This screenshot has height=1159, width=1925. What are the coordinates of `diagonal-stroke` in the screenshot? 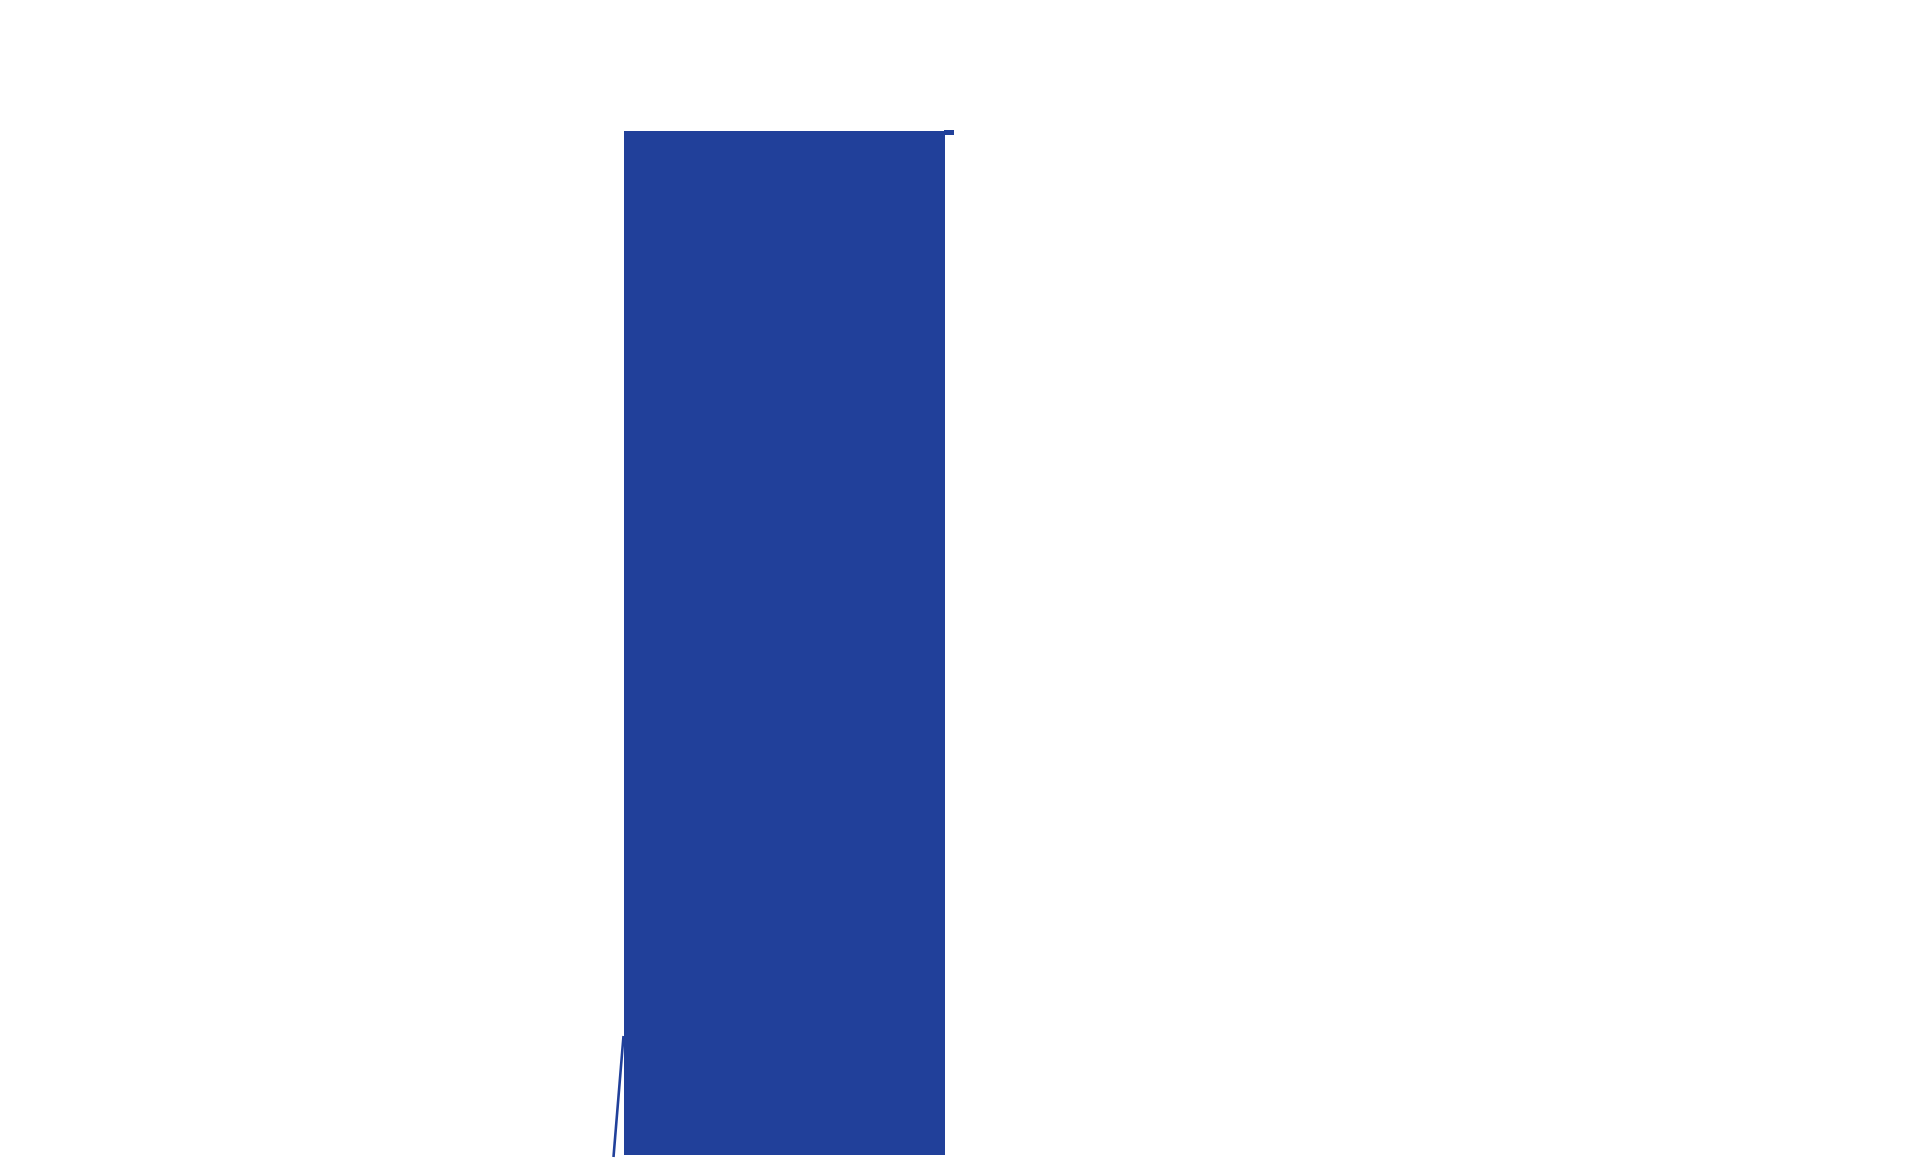 It's located at (618, 1096).